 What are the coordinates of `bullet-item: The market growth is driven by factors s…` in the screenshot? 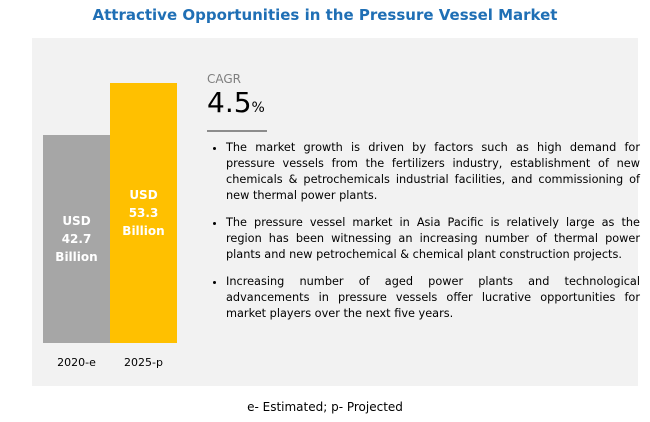 It's located at (433, 172).